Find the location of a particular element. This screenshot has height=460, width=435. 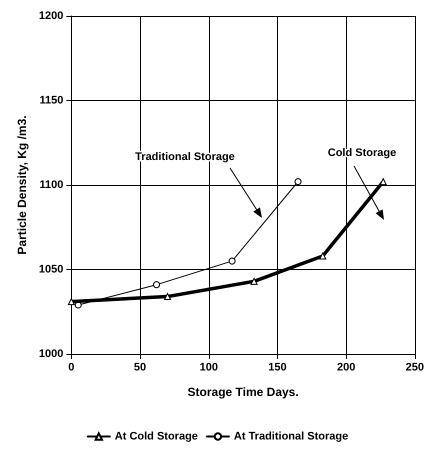

legend-label: At Cold Storage is located at coordinates (156, 436).